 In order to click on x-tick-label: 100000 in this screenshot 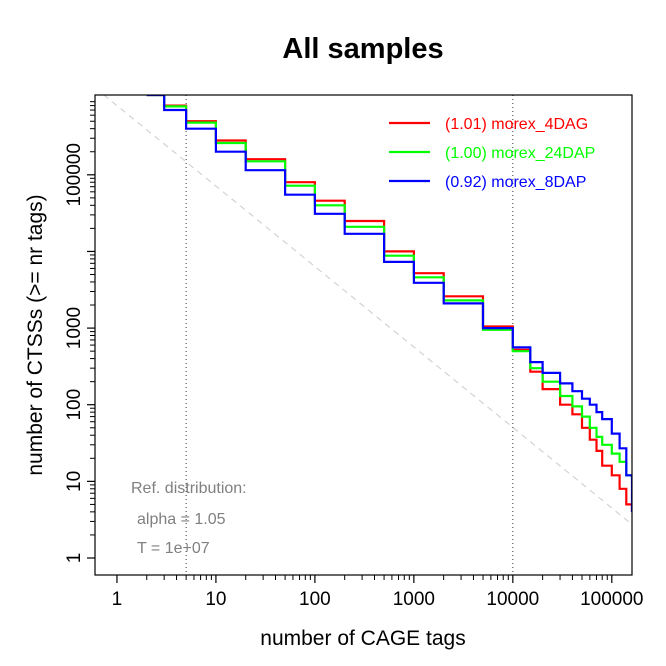, I will do `click(611, 599)`.